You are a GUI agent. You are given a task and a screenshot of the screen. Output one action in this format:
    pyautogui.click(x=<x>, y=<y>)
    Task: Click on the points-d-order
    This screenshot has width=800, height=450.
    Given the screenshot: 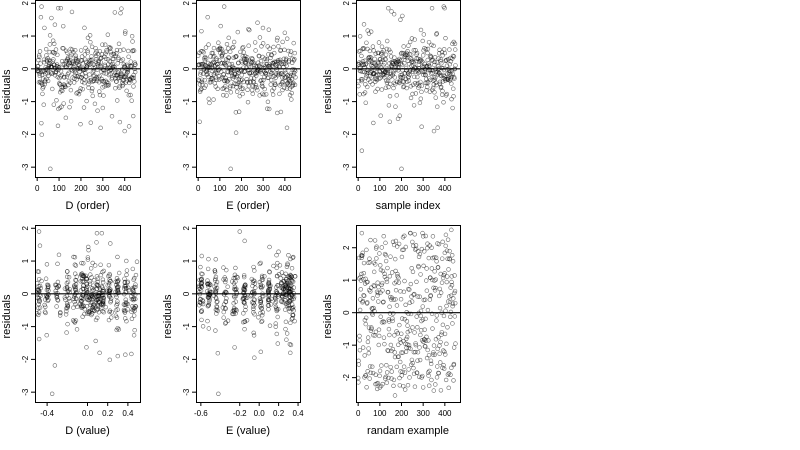 What is the action you would take?
    pyautogui.click(x=86, y=88)
    